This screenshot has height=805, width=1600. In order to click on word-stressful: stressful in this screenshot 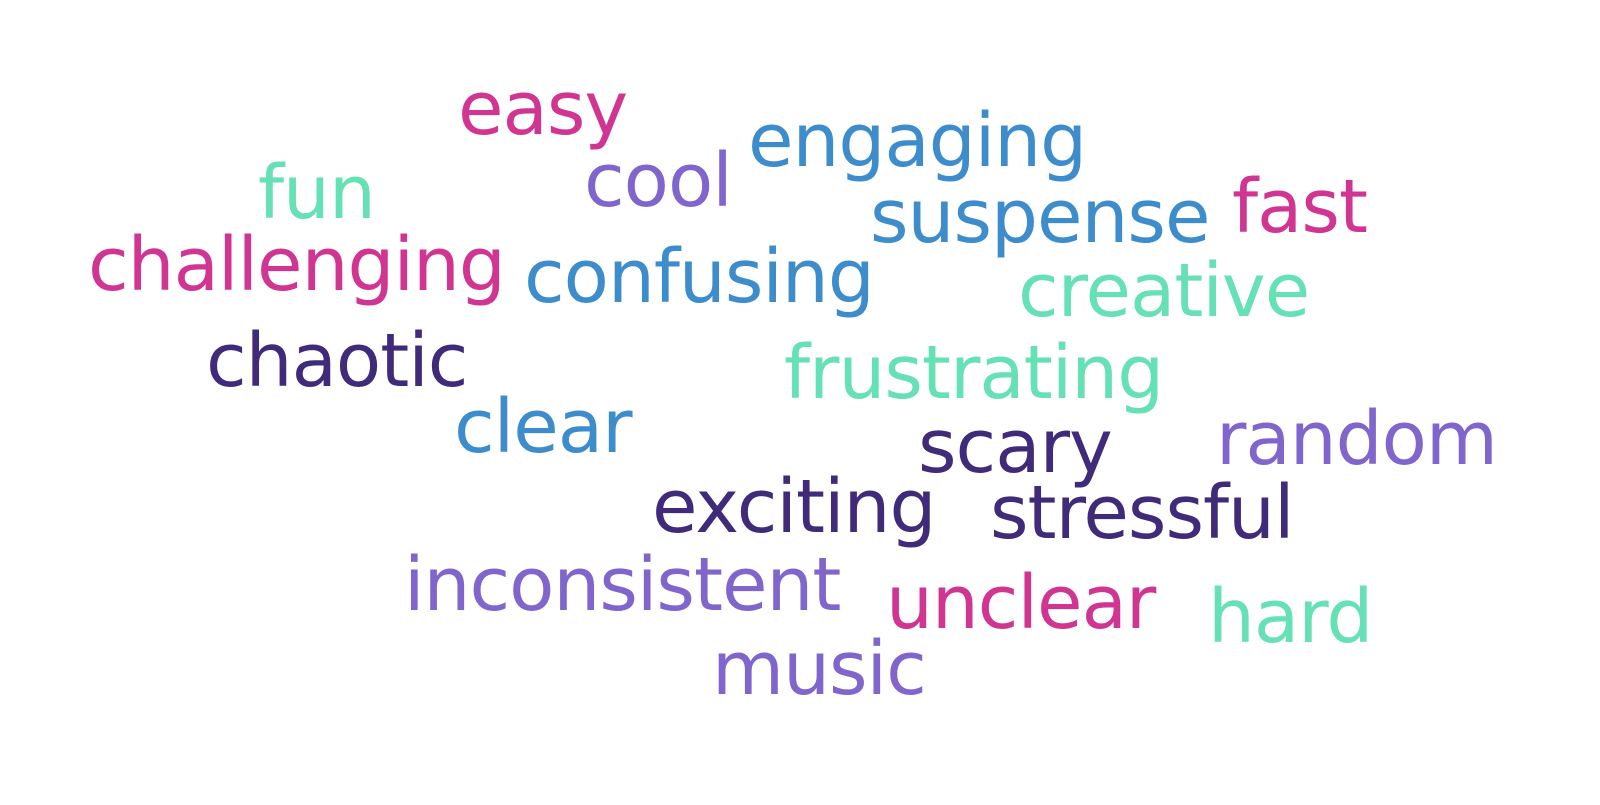, I will do `click(1142, 513)`.